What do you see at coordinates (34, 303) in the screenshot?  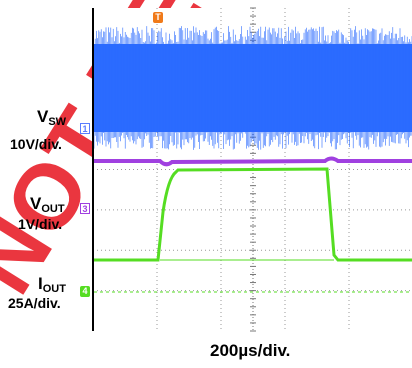 I see `iout-scale-label: 25A/div.` at bounding box center [34, 303].